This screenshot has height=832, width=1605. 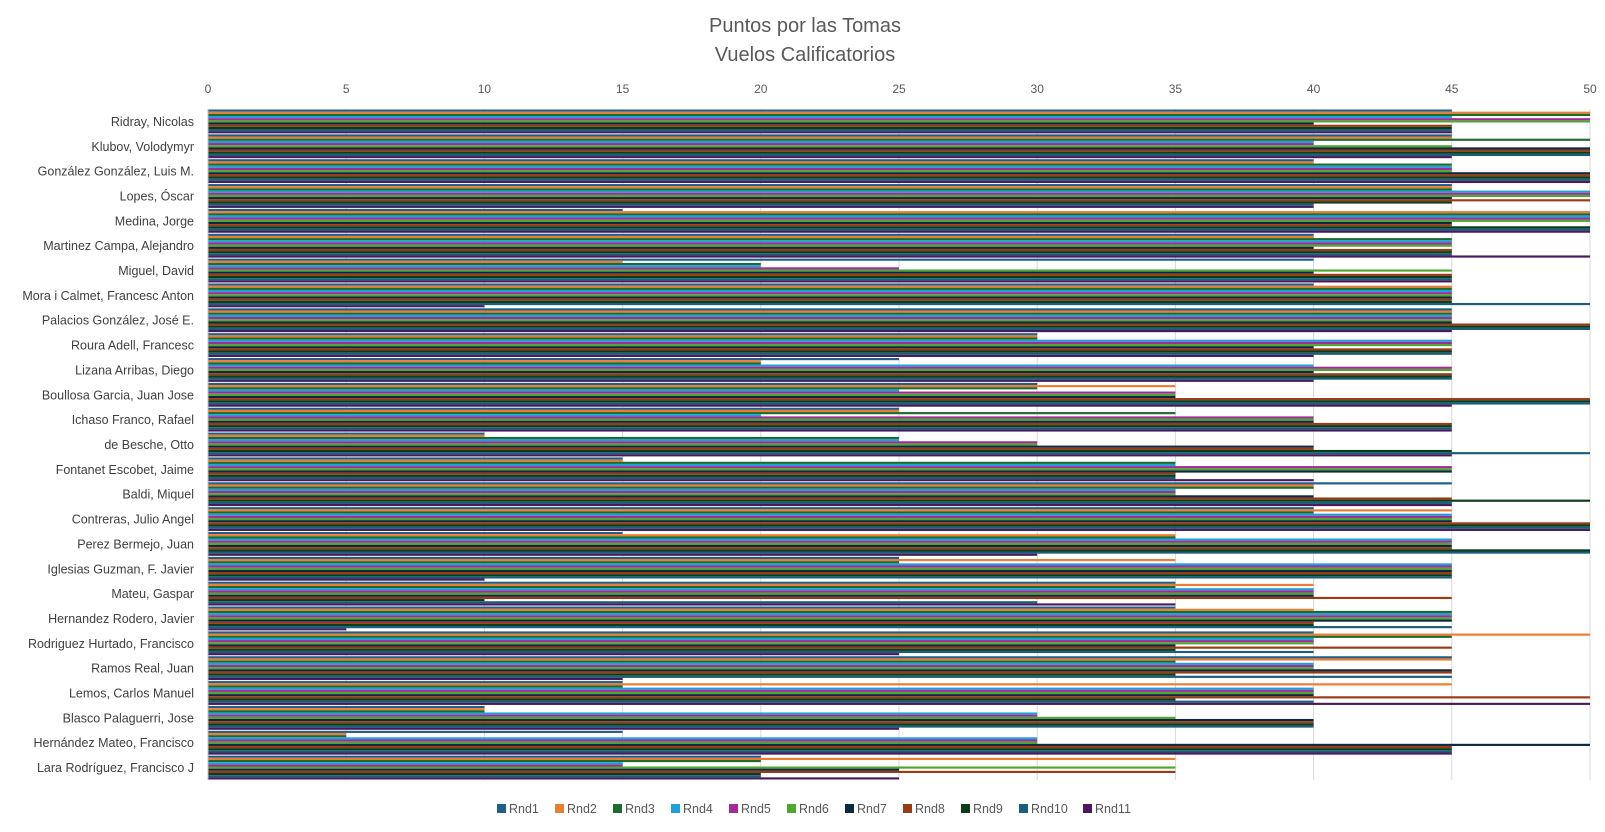 What do you see at coordinates (1038, 89) in the screenshot?
I see `x-tick-label: 30` at bounding box center [1038, 89].